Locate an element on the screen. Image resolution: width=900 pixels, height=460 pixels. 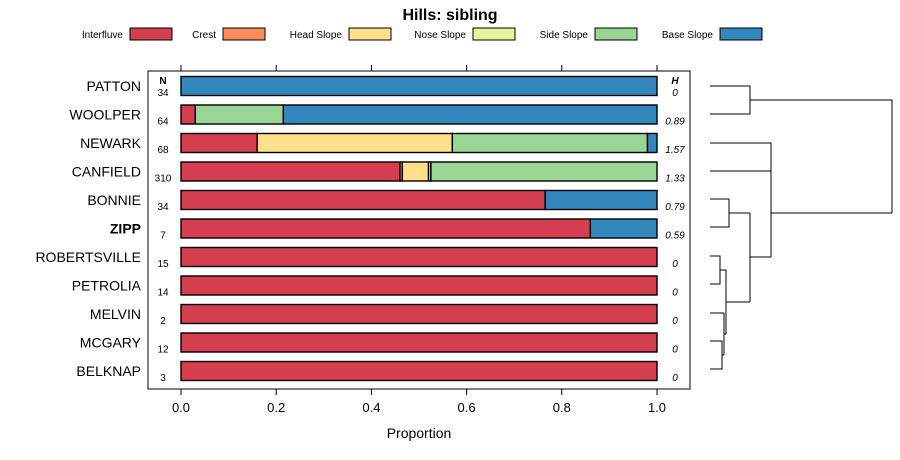
h-value-petrolia: 0 is located at coordinates (675, 293).